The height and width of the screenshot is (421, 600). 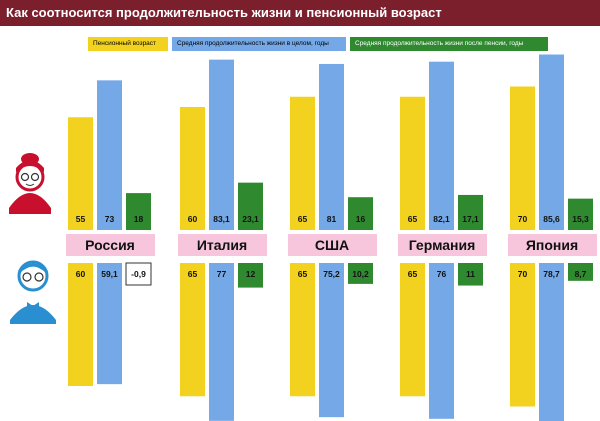 I want to click on value-label-women: 16, so click(x=361, y=219).